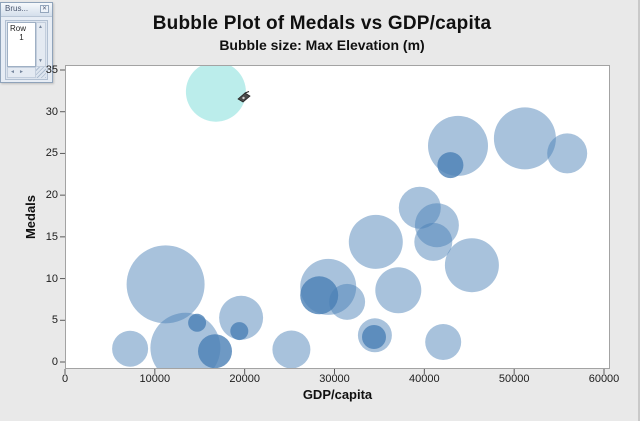 Image resolution: width=640 pixels, height=421 pixels. I want to click on chart-subtitle: Bubble size: Max Elevation (m), so click(322, 45).